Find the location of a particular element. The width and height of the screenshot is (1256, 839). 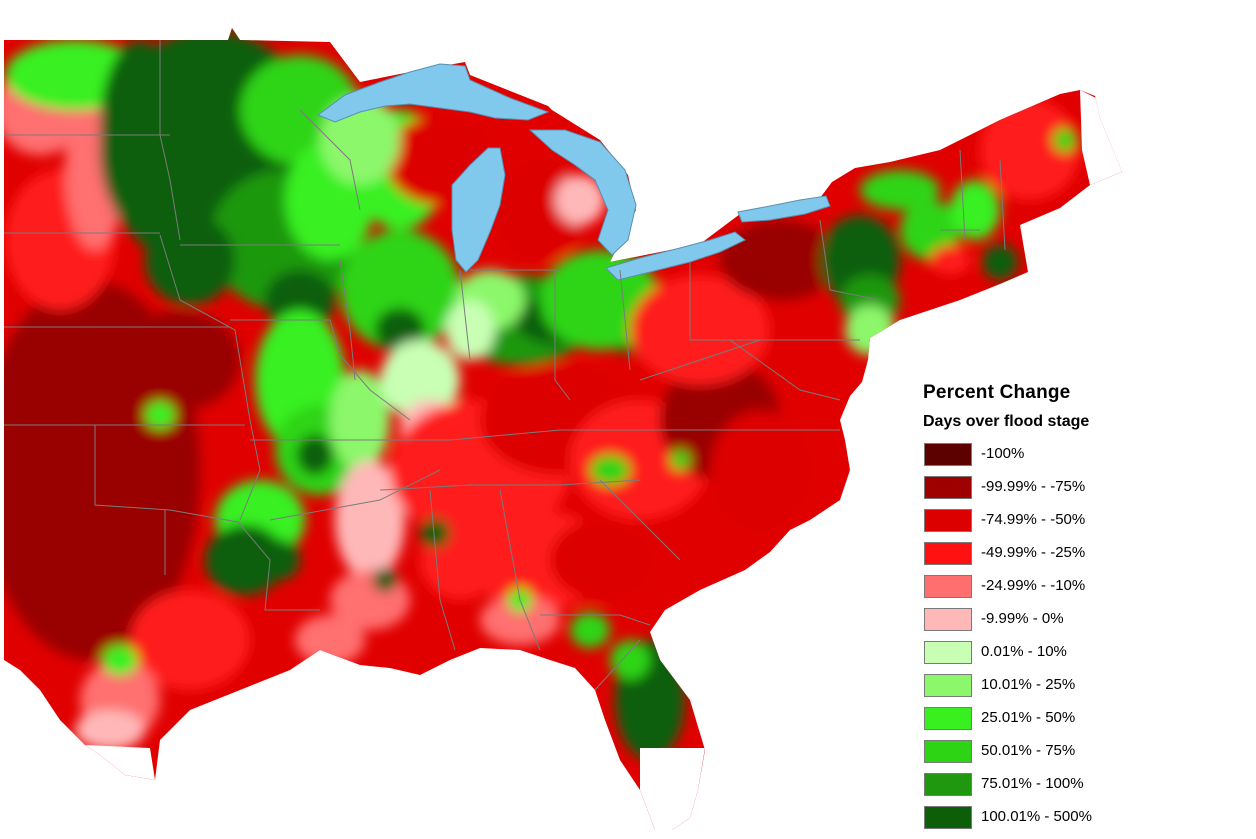

legend-item: 0.01% - 10% is located at coordinates (1043, 657).